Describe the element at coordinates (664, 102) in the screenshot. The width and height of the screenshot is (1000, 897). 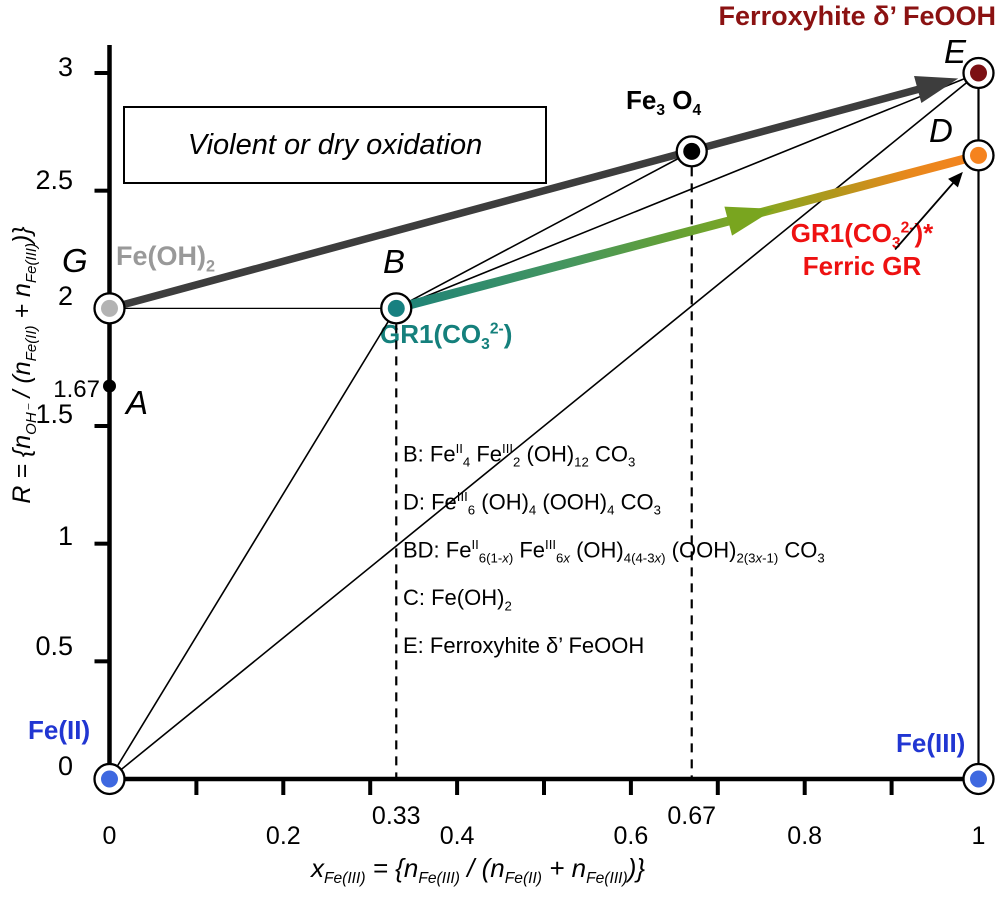
I see `point-label-Fe3O4: Fe3 O4` at that location.